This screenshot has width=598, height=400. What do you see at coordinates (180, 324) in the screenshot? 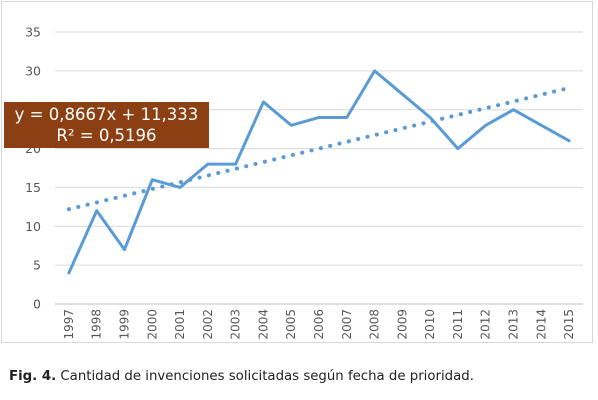
I see `x-tick-label: 2001` at bounding box center [180, 324].